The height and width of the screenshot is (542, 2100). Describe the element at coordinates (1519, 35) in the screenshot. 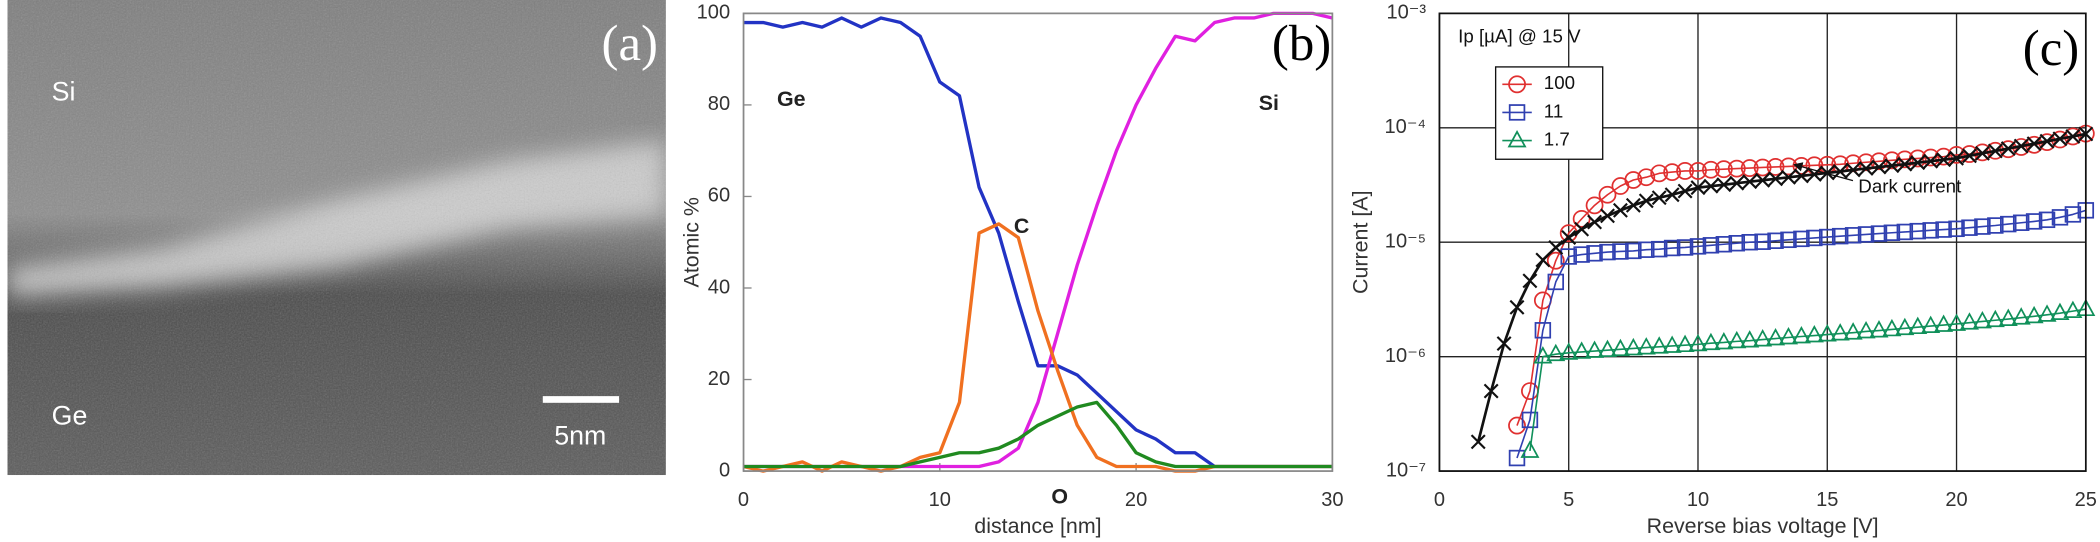

I see `legend-title: Ip [µA] @ 15 V` at that location.